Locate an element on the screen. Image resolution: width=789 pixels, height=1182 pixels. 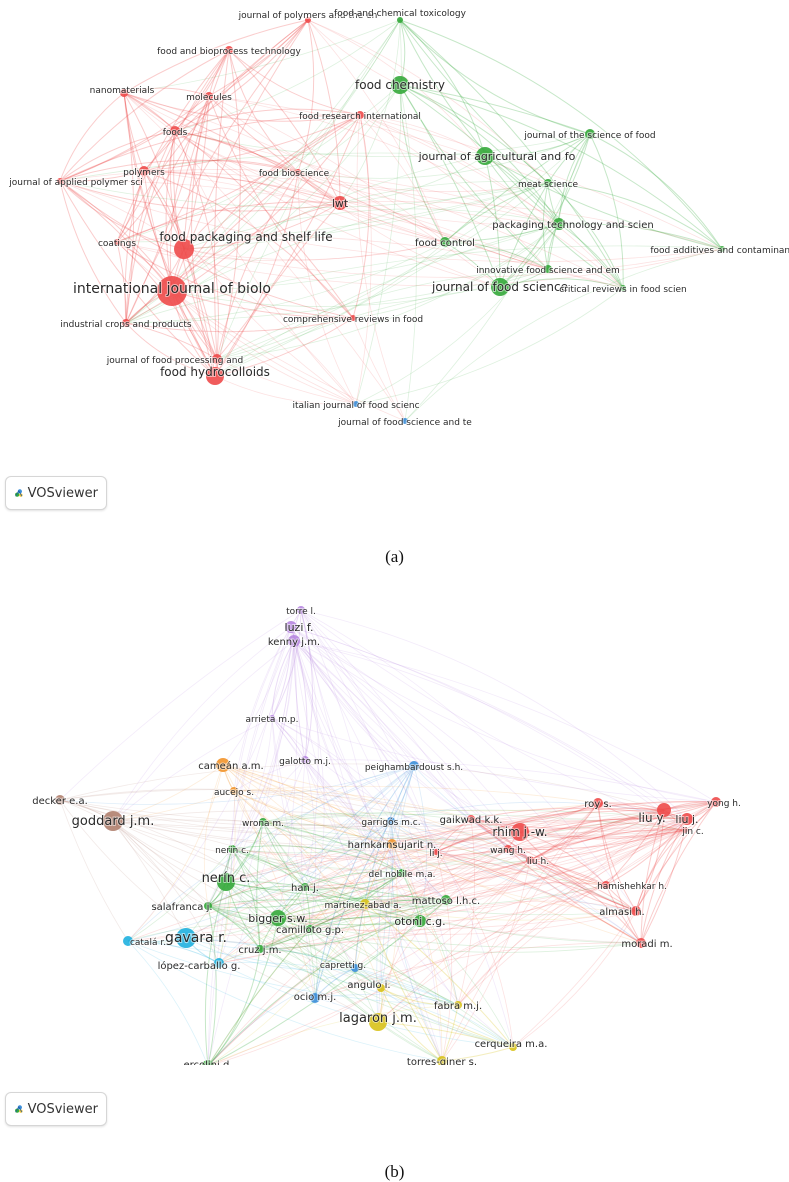
node-label: gavara r. is located at coordinates (196, 938).